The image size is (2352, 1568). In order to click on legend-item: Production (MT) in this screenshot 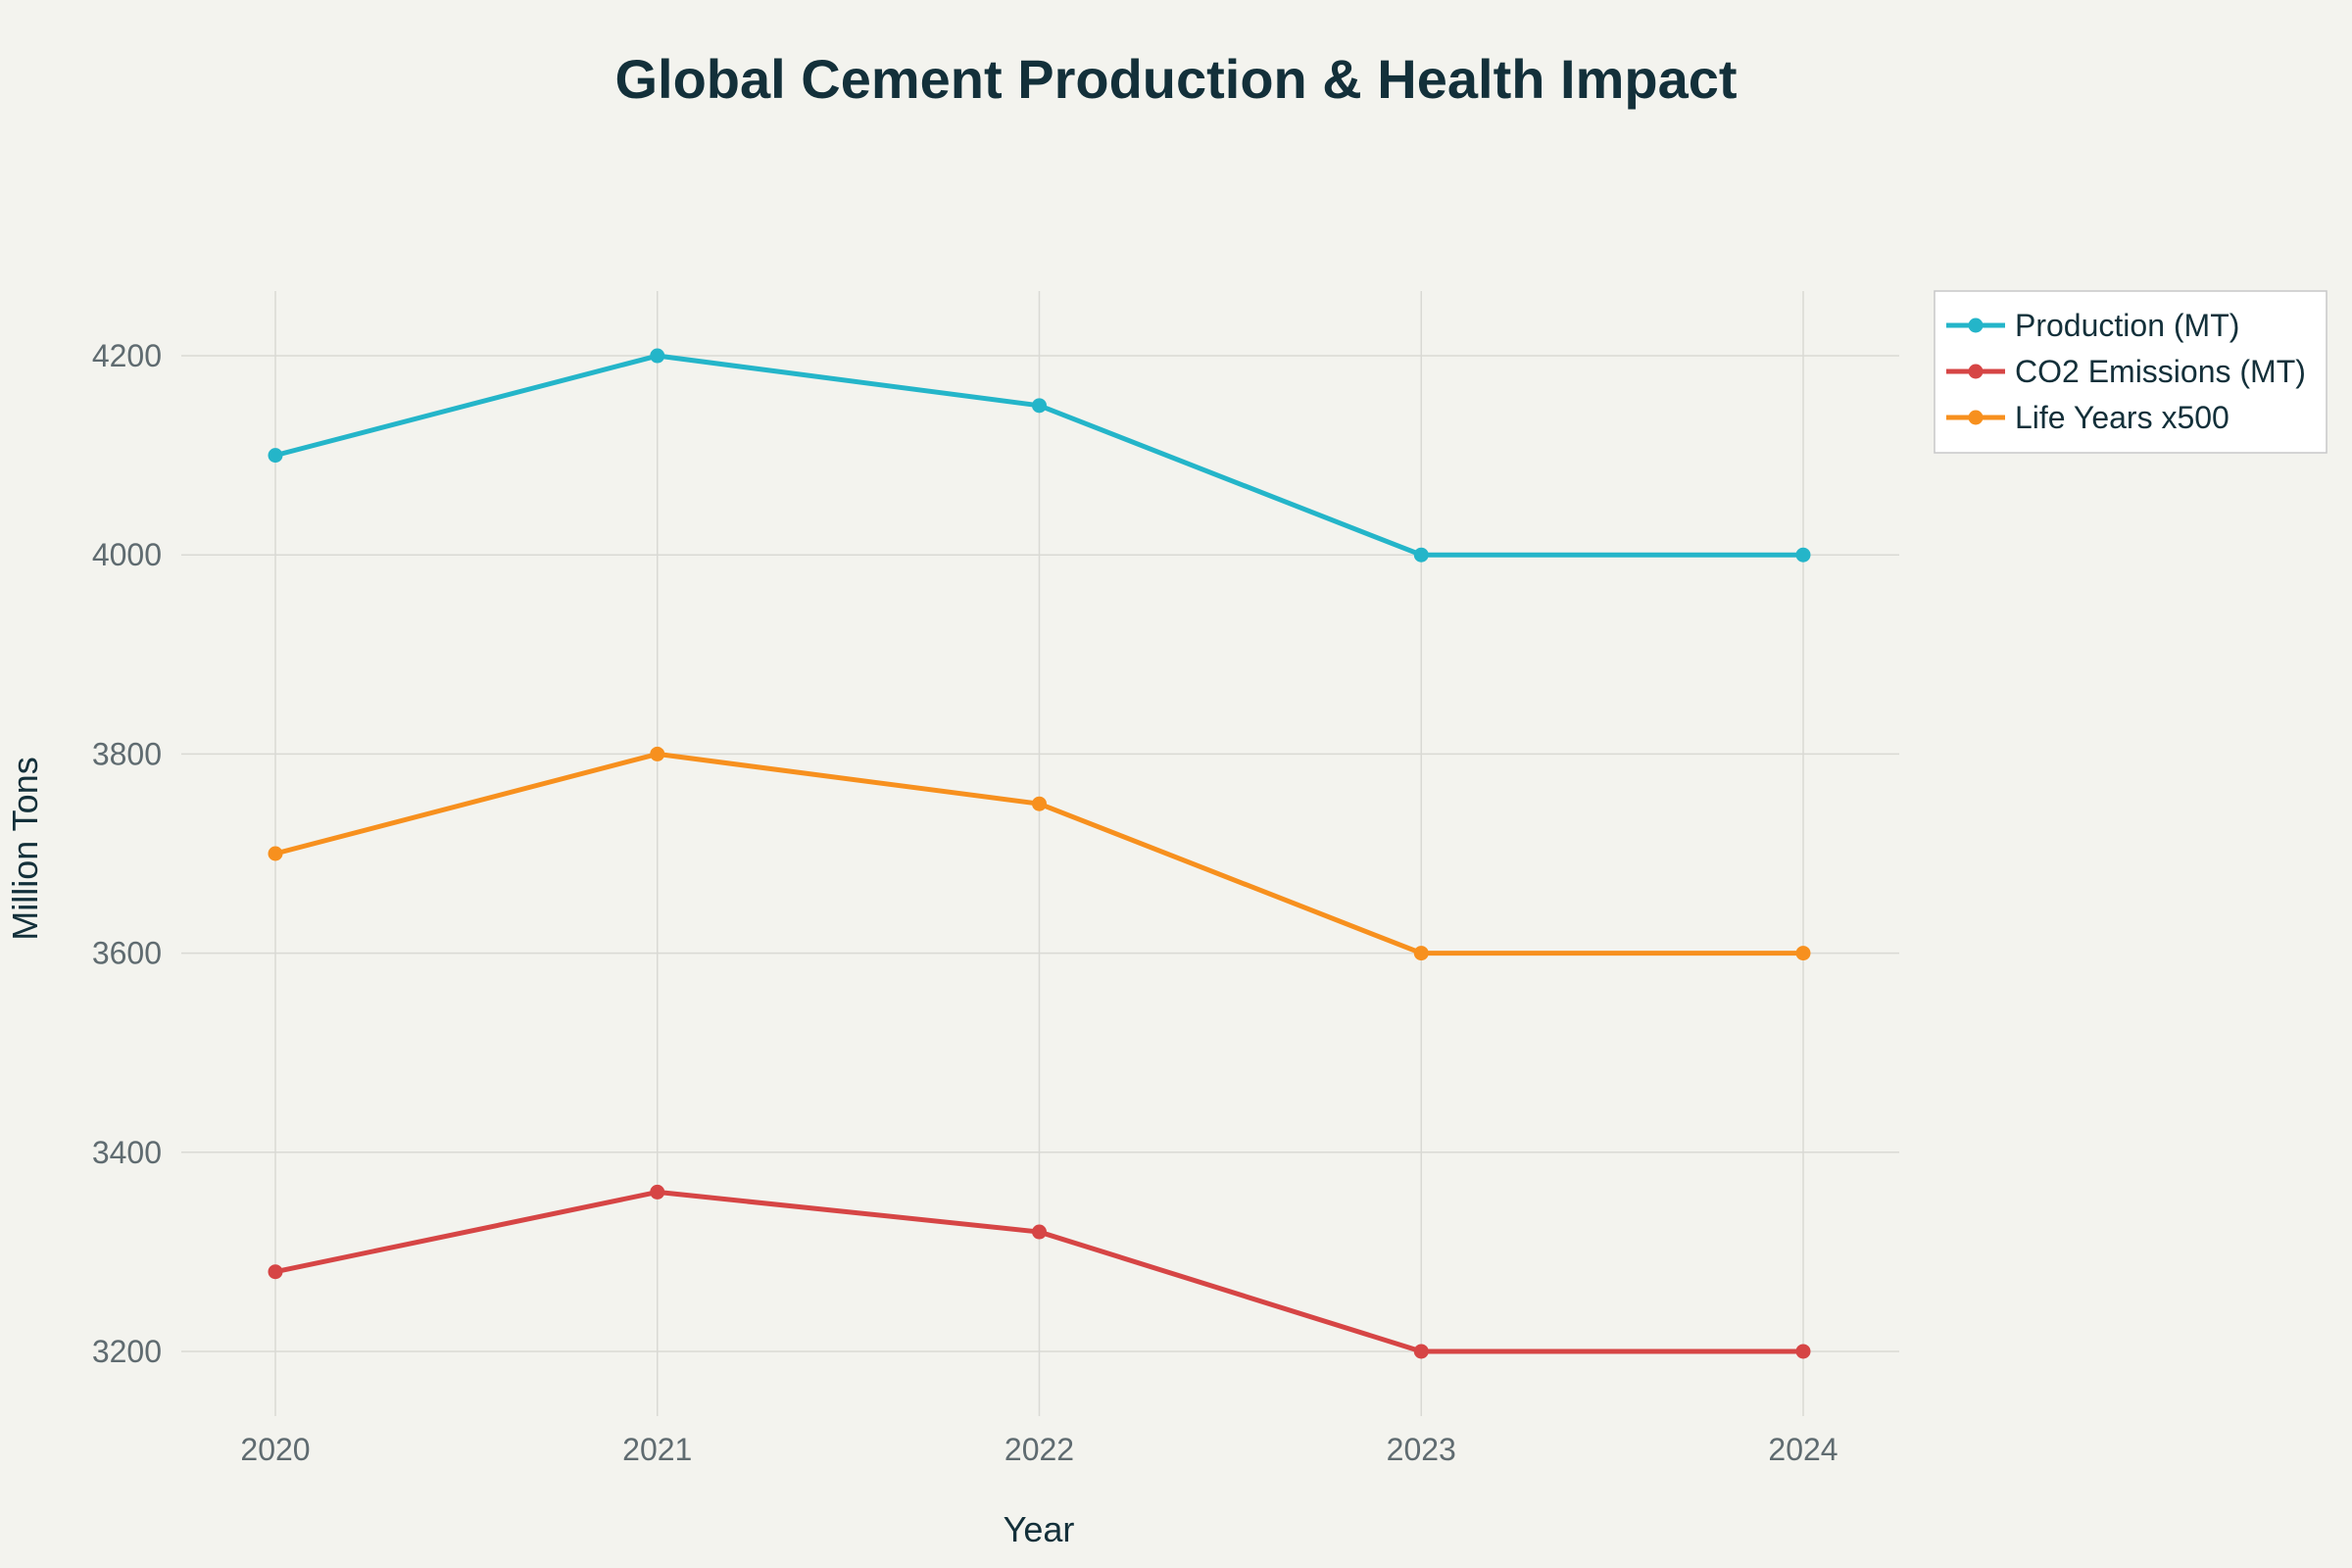, I will do `click(2092, 325)`.